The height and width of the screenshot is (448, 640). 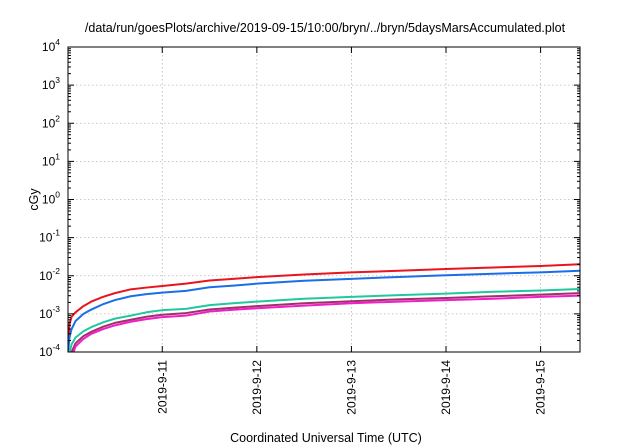 I want to click on y-tick-label-exponent: -4, so click(x=56, y=347).